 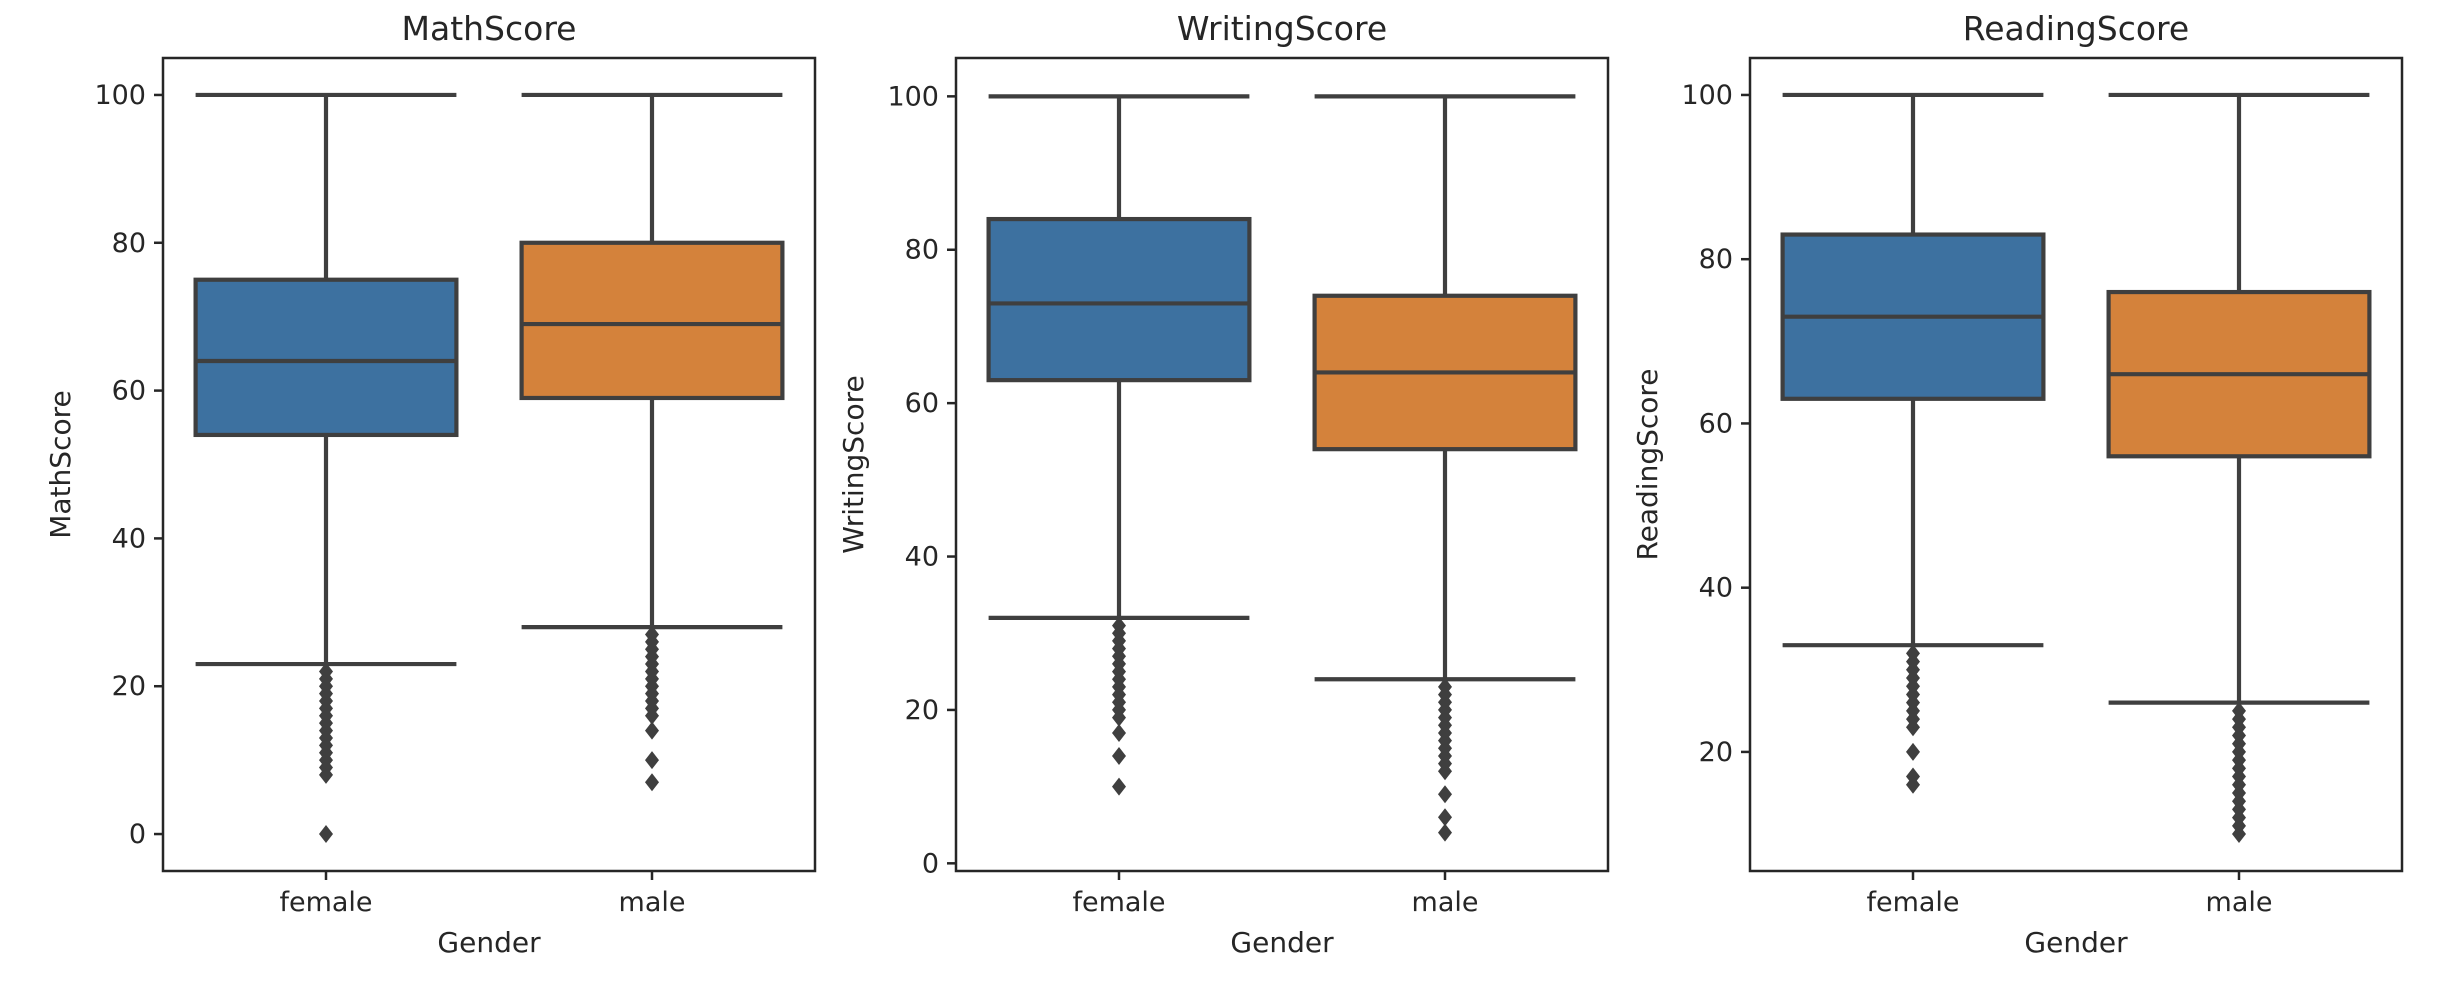 What do you see at coordinates (1282, 28) in the screenshot?
I see `panel-title: WritingScore` at bounding box center [1282, 28].